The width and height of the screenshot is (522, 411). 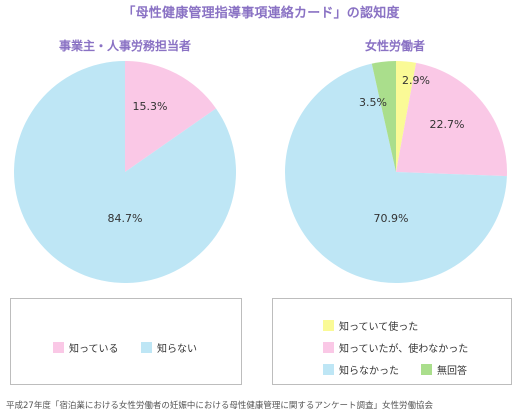 I want to click on legend-label: 無回答, so click(x=452, y=371).